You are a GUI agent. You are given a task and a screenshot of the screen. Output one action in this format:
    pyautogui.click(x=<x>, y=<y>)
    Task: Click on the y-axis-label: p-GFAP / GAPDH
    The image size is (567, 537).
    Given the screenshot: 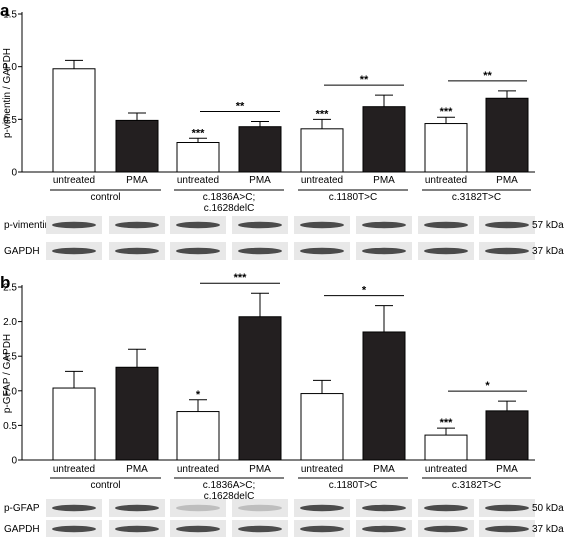 What is the action you would take?
    pyautogui.click(x=7, y=373)
    